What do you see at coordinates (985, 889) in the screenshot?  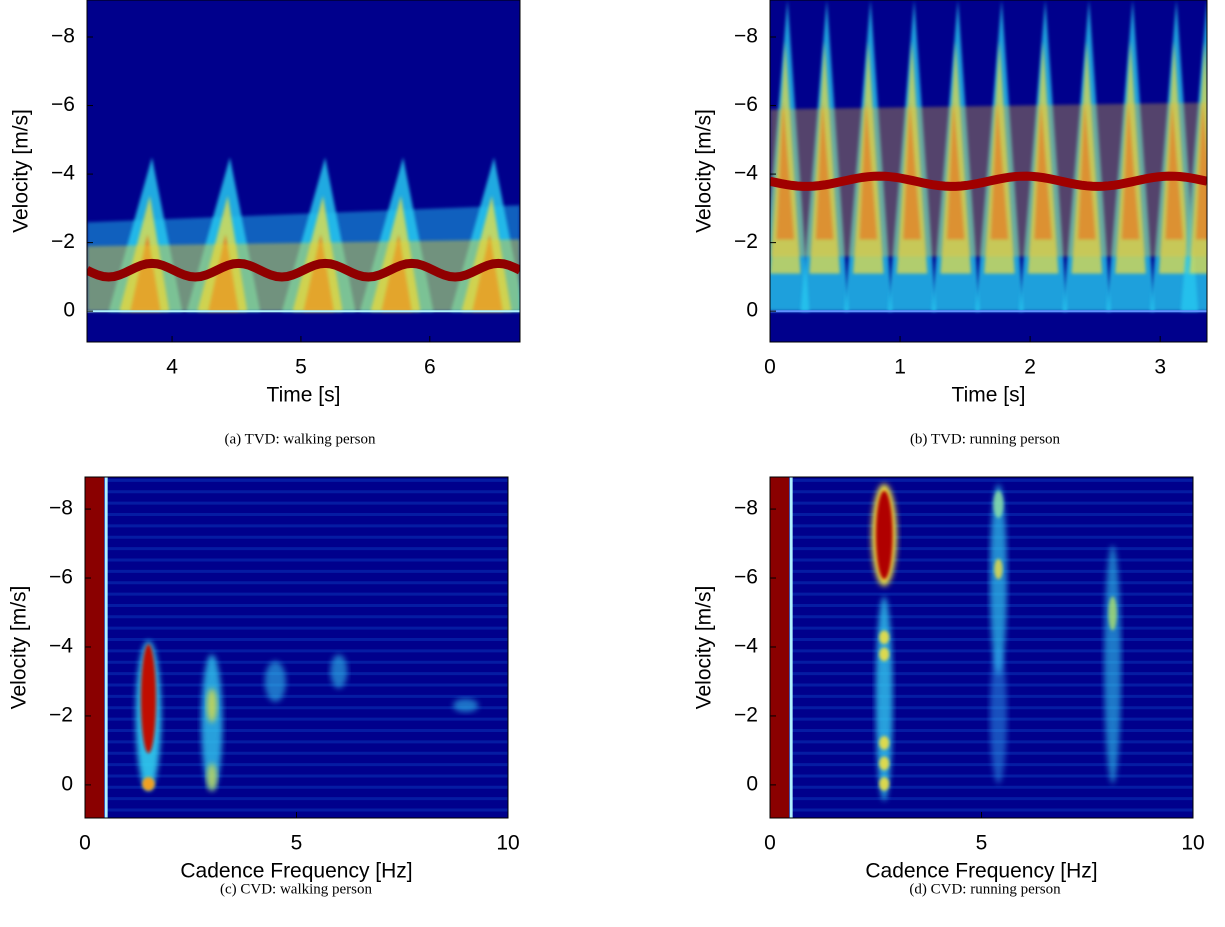 I see `caption: (d) CVD: running person` at bounding box center [985, 889].